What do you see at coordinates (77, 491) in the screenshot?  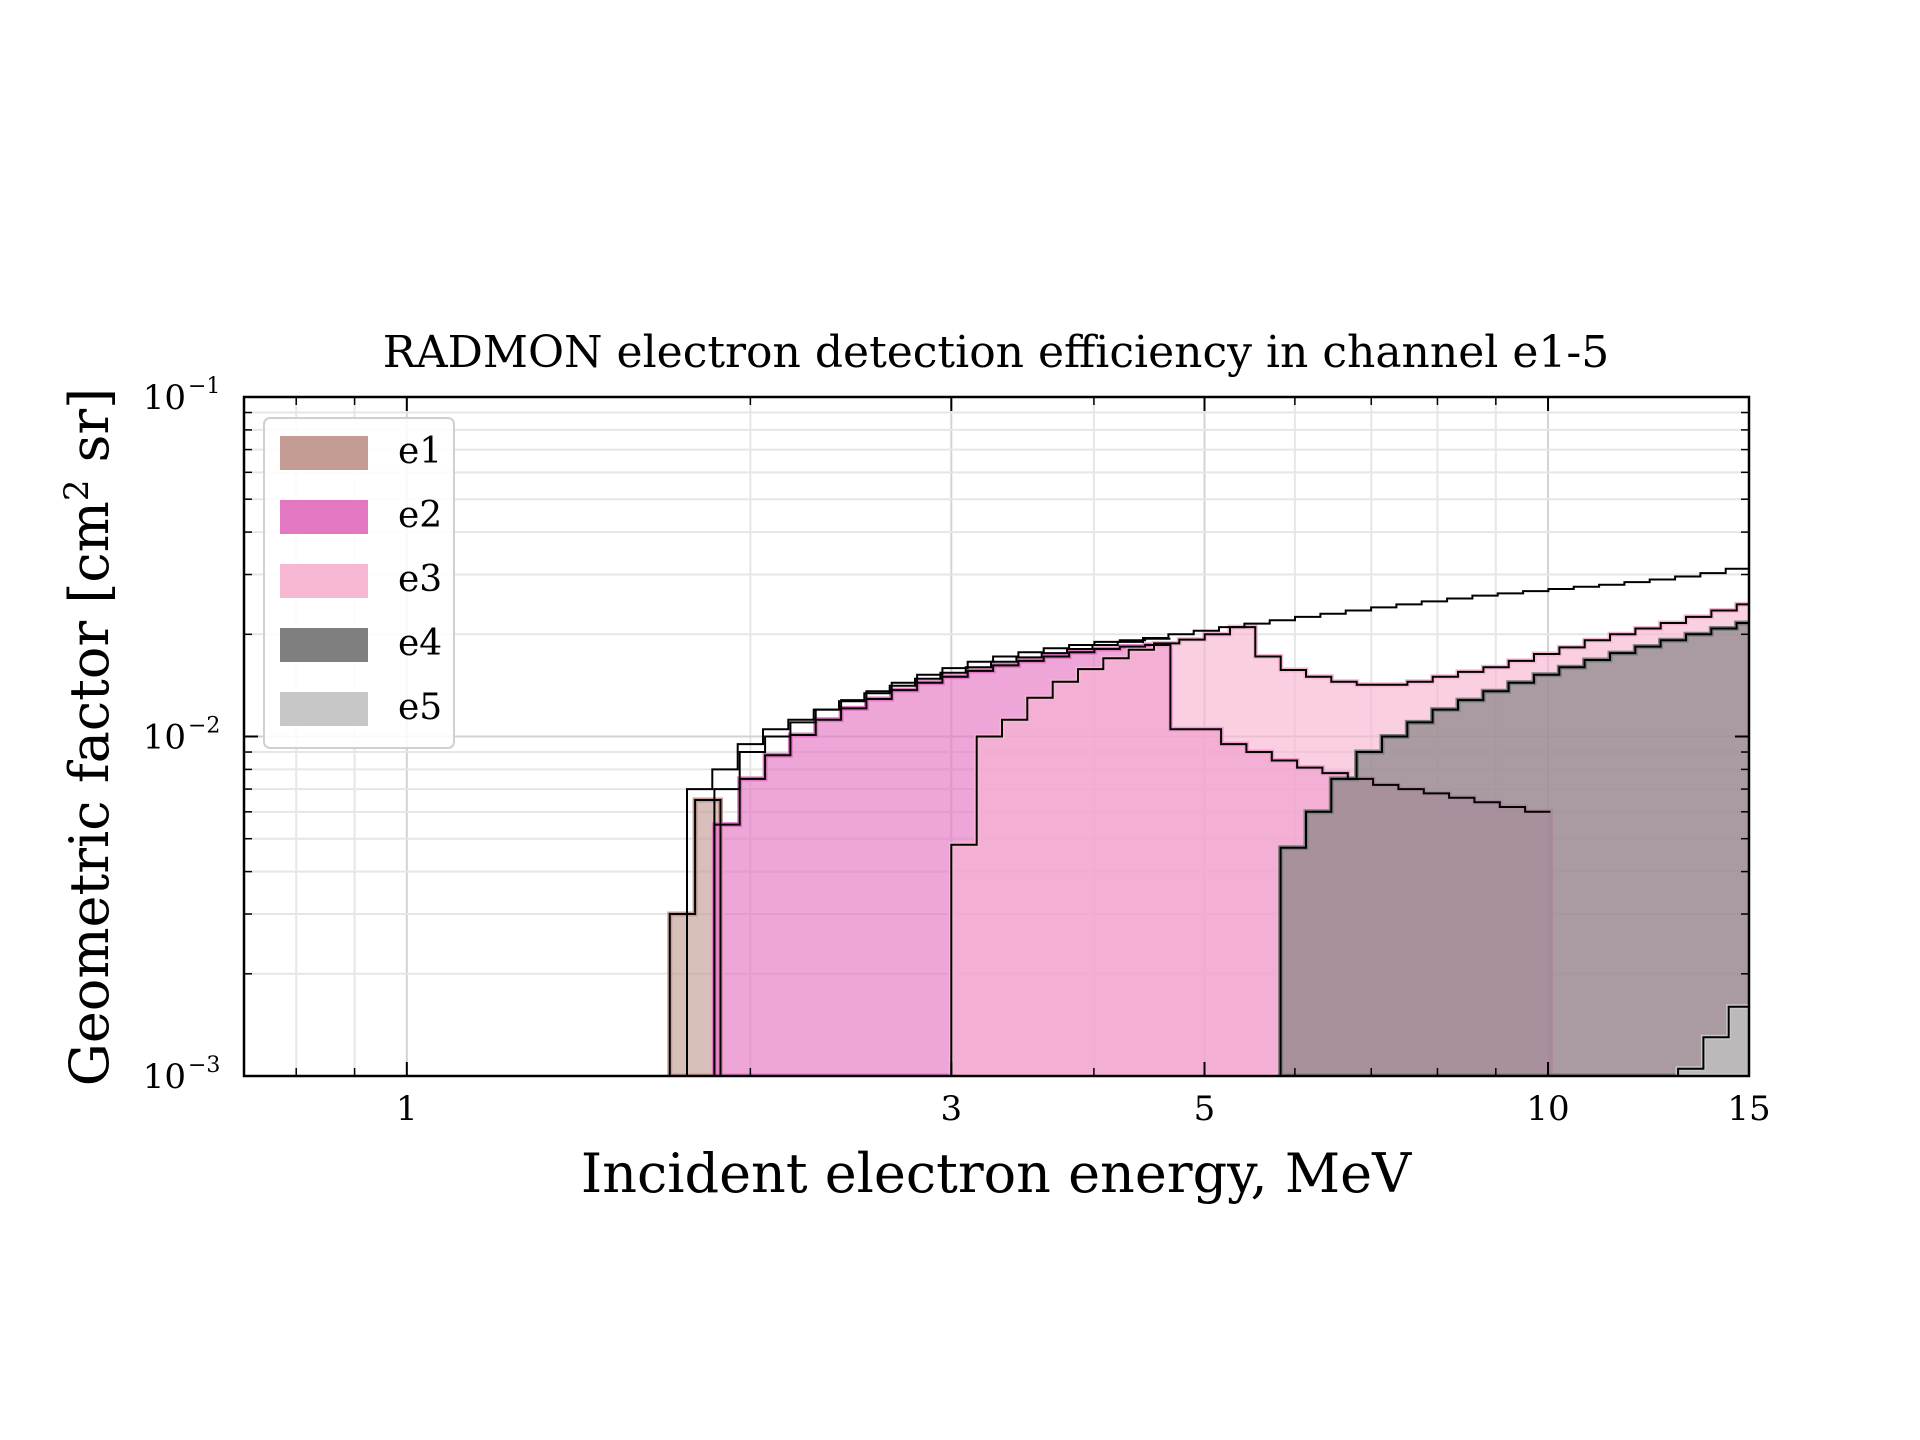 I see `y-axis-label-sup: 2` at bounding box center [77, 491].